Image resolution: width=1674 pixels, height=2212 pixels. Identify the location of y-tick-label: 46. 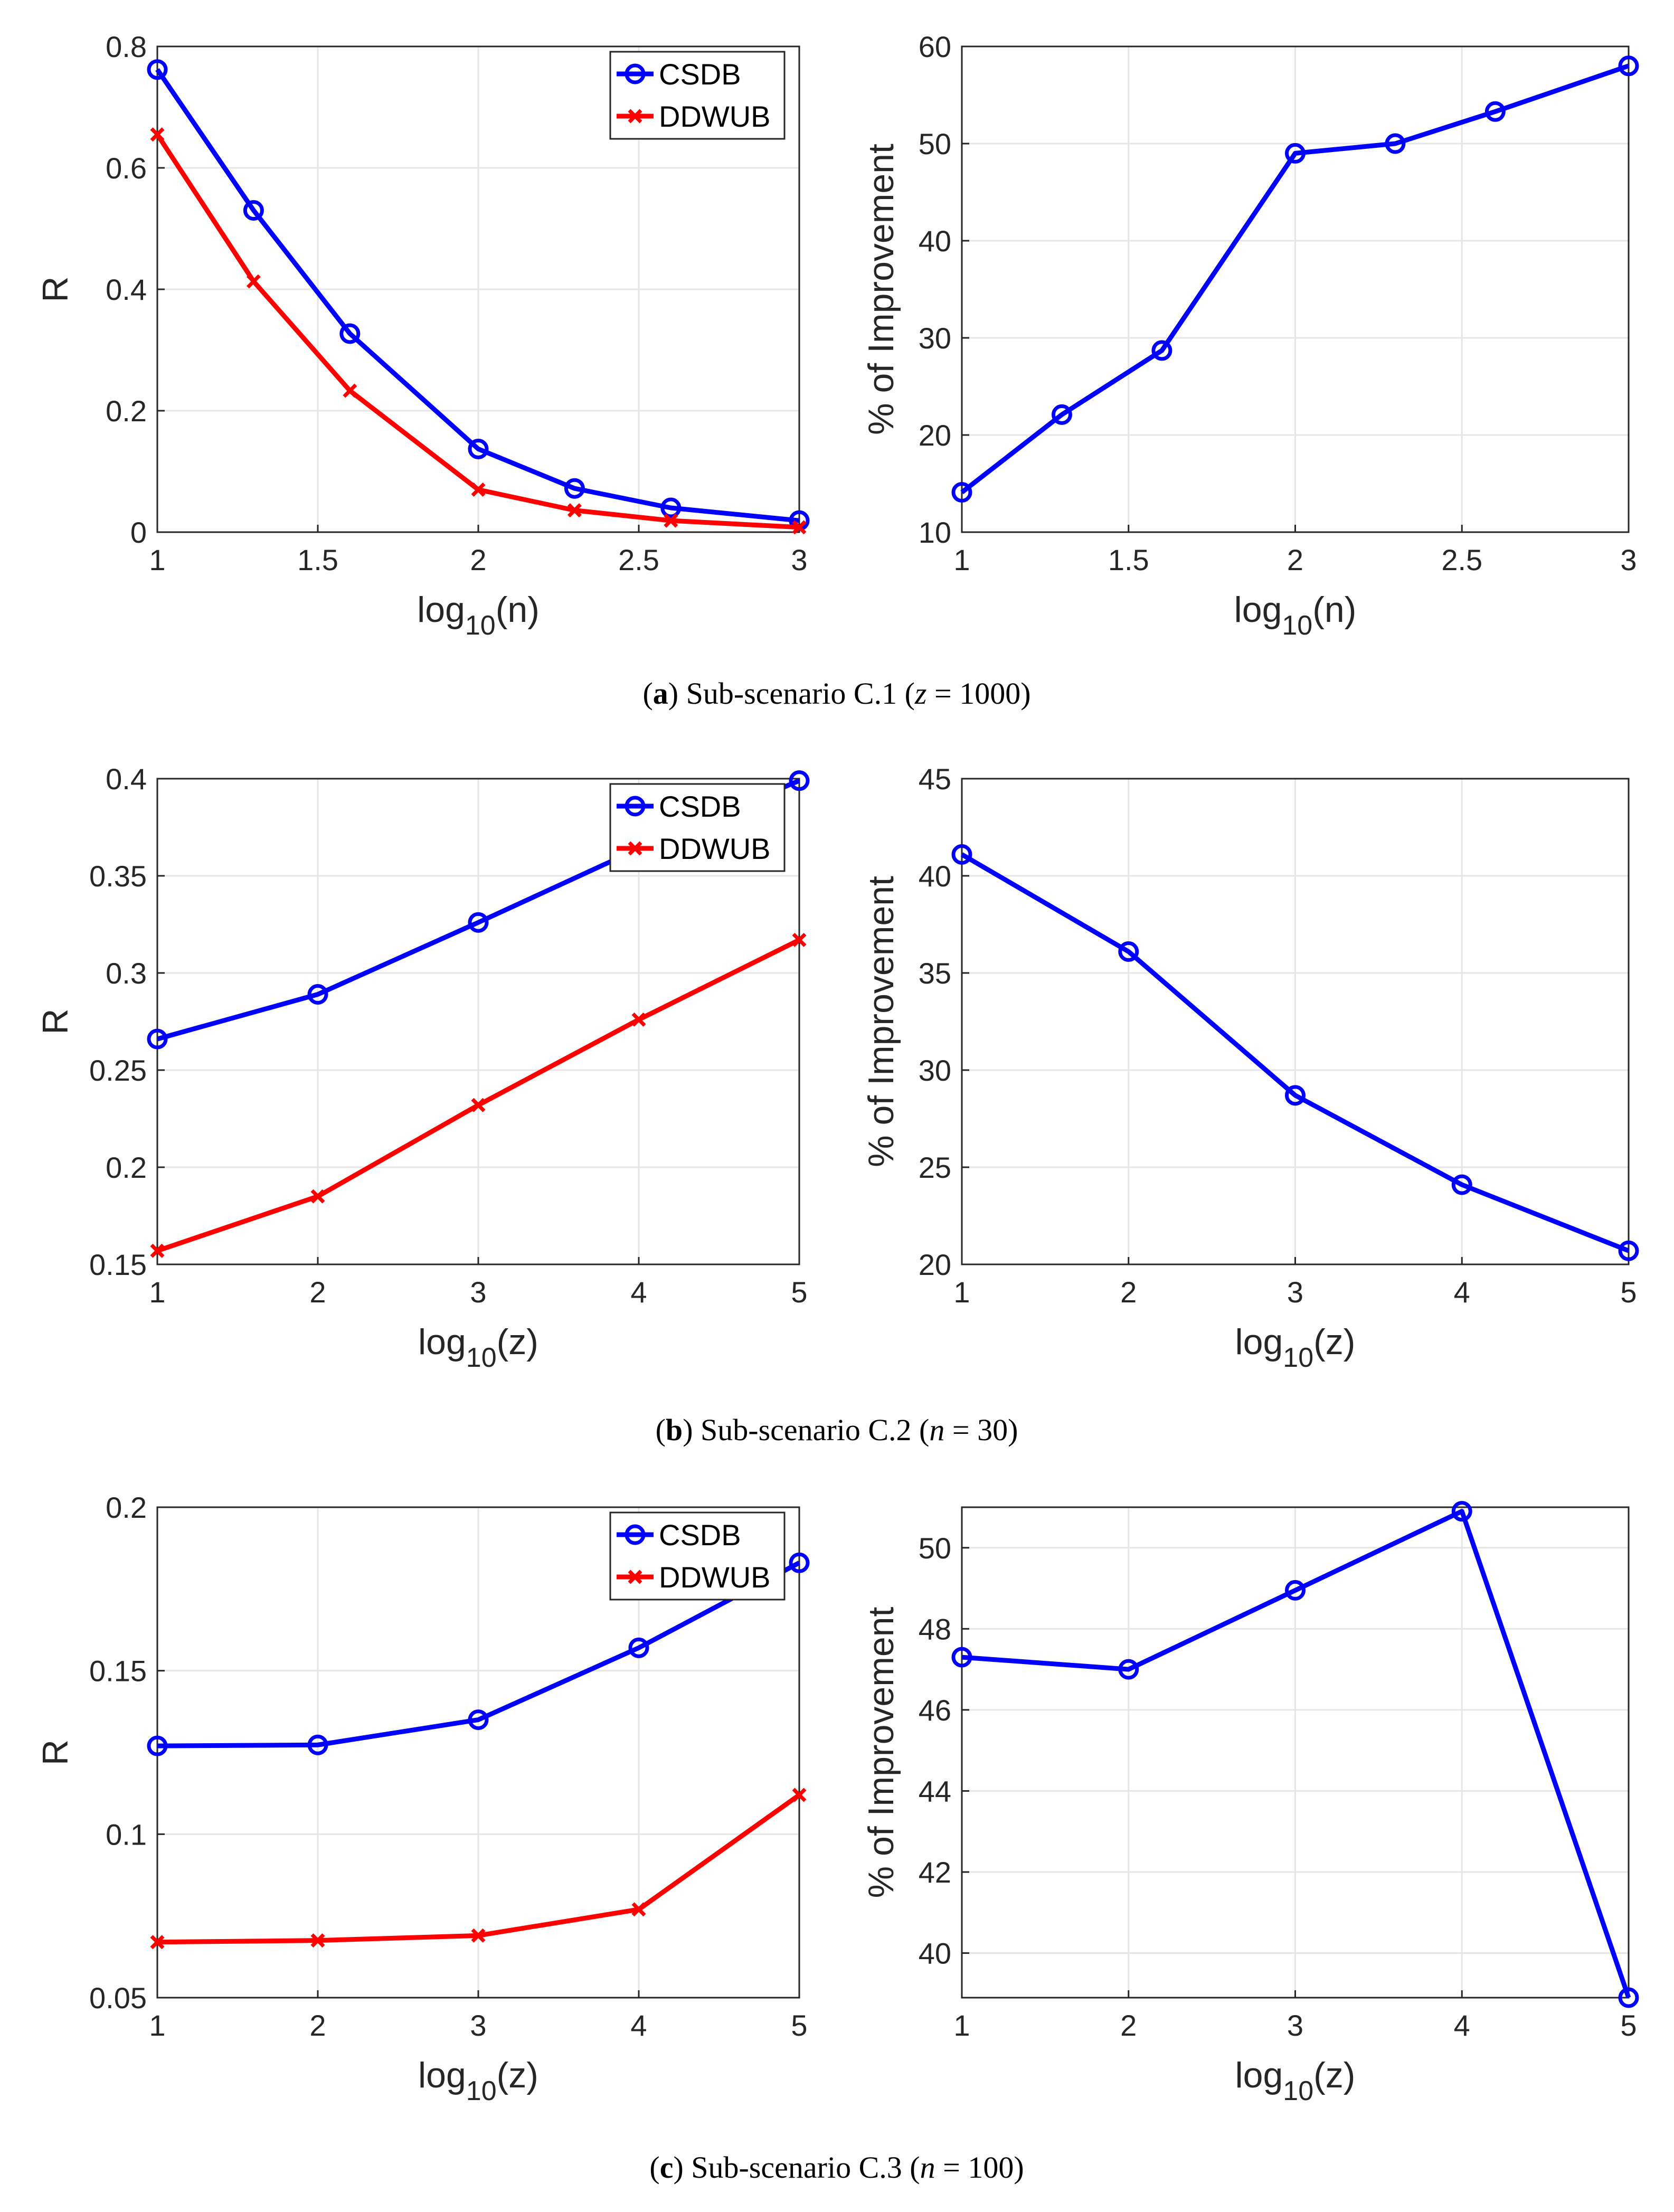
(935, 1710).